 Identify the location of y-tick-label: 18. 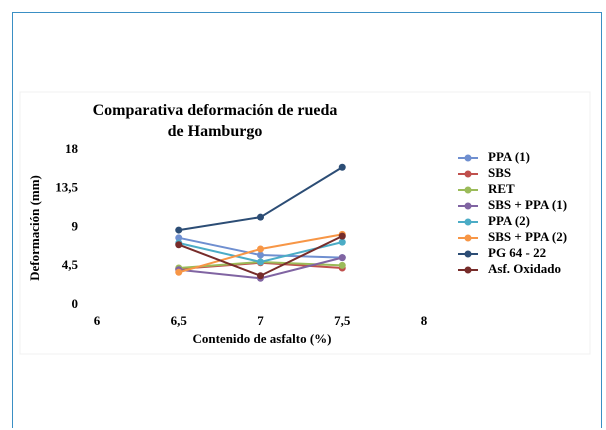
(72, 148).